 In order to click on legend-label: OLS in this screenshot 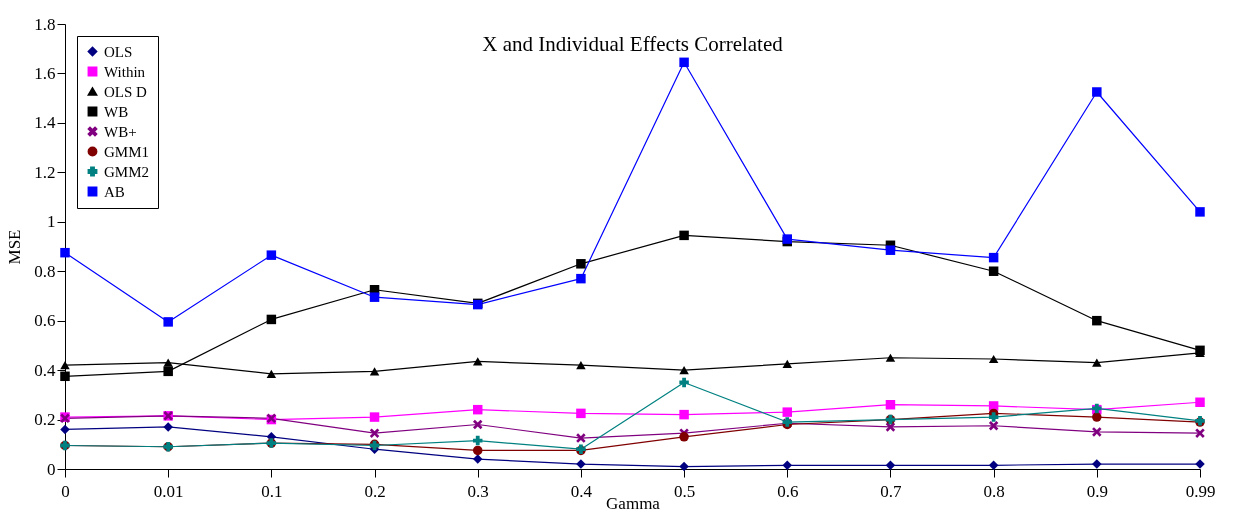, I will do `click(118, 51)`.